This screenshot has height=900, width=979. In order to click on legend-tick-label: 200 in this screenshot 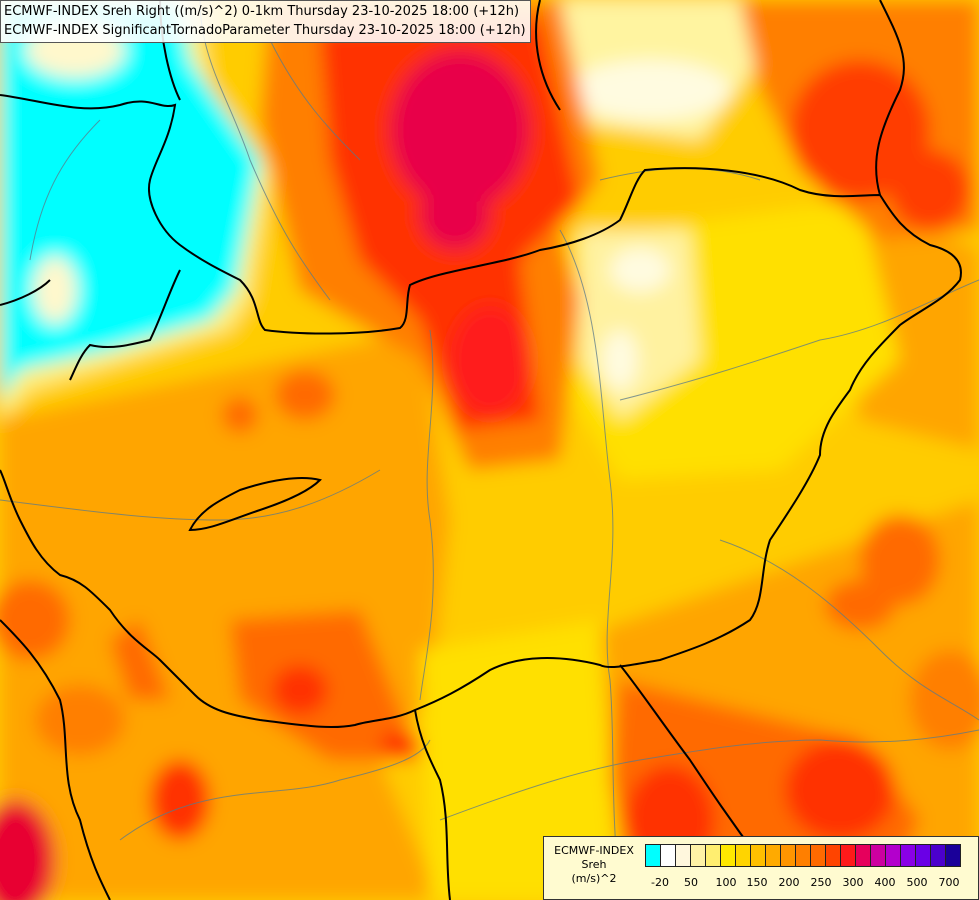, I will do `click(789, 882)`.